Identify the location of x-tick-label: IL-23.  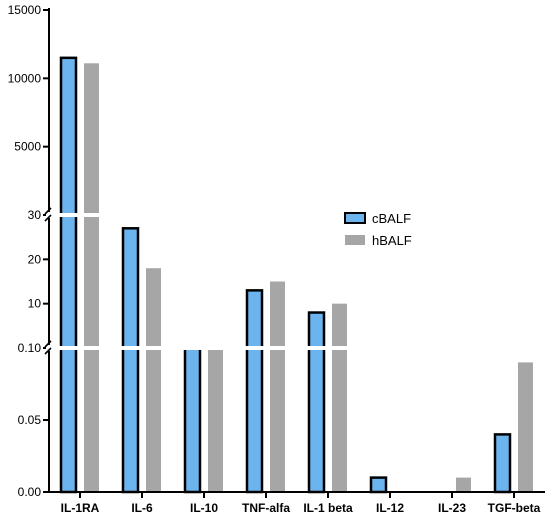
(452, 507).